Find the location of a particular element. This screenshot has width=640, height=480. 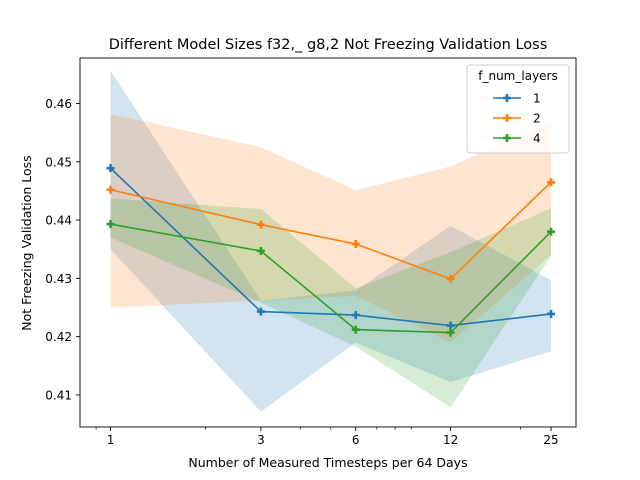

x-tick-label: 25 is located at coordinates (550, 440).